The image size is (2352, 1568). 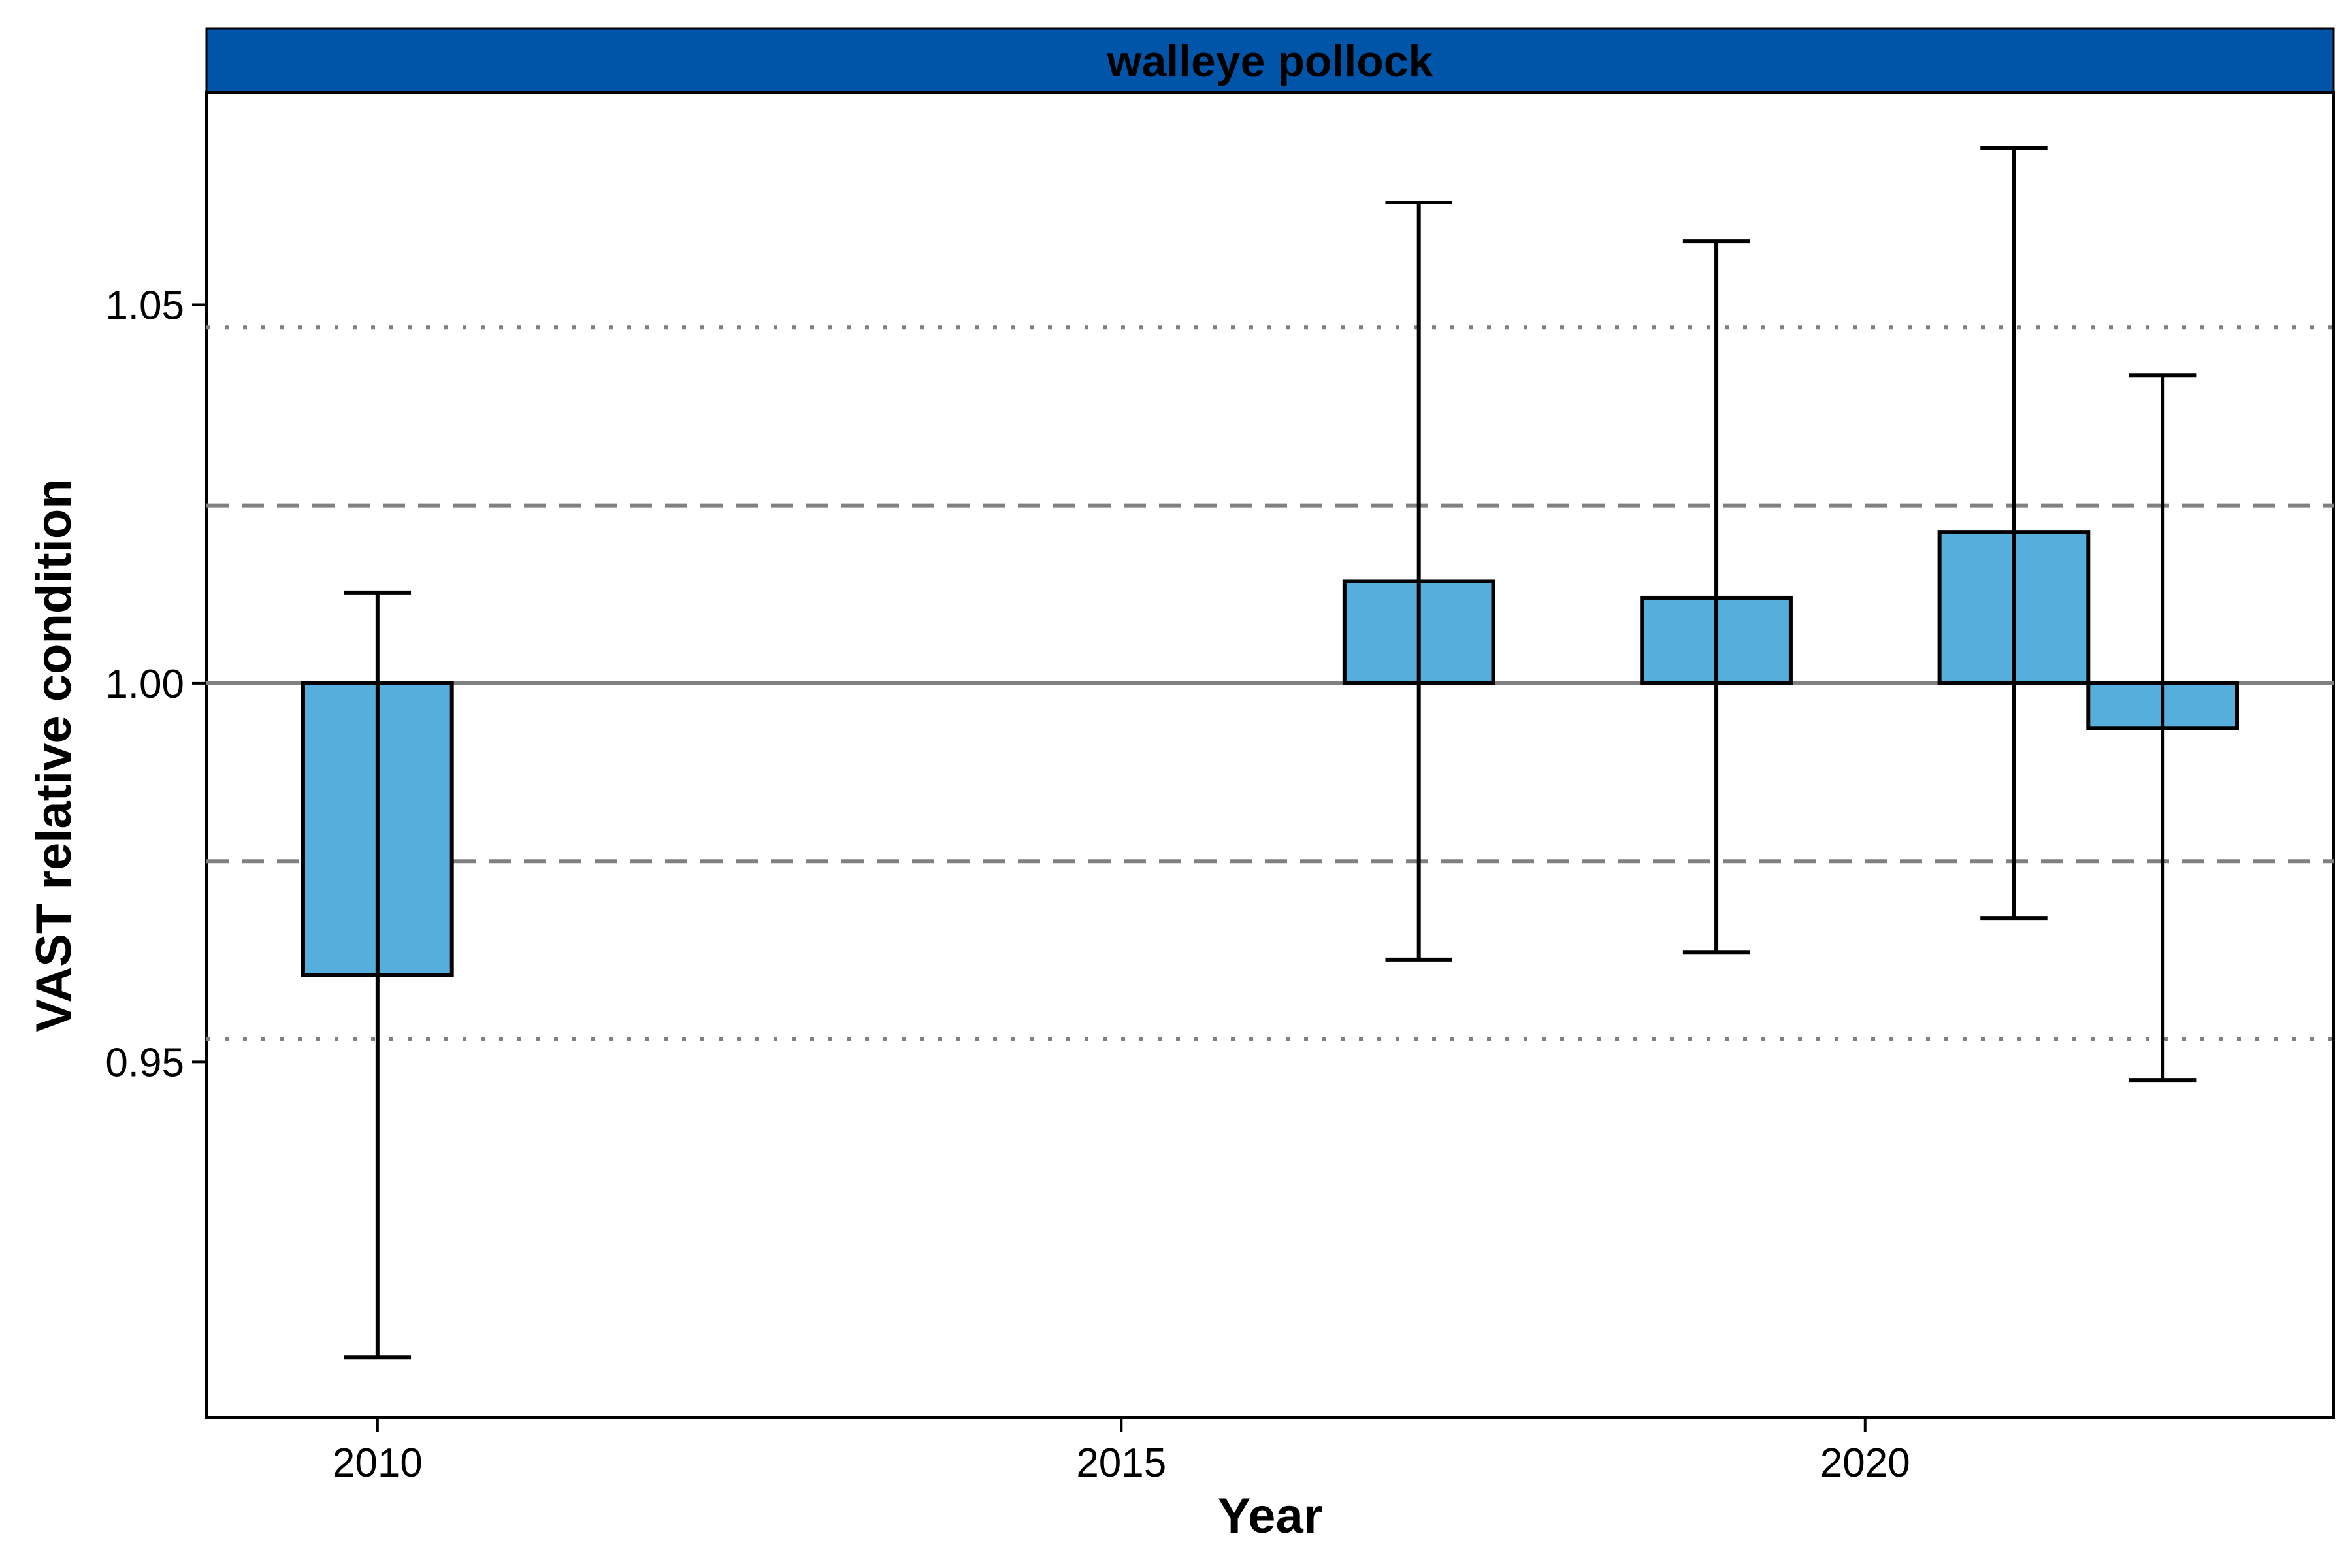 I want to click on x-axis: 2010 2015 2020, so click(x=1121, y=1452).